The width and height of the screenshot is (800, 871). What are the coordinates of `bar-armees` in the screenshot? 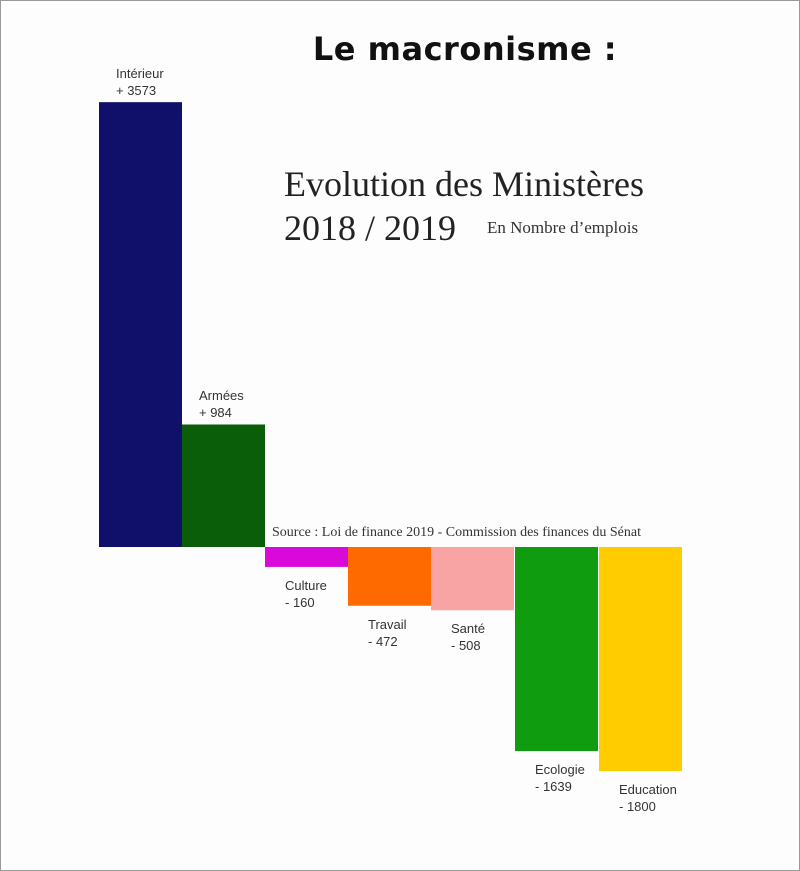 It's located at (223, 485).